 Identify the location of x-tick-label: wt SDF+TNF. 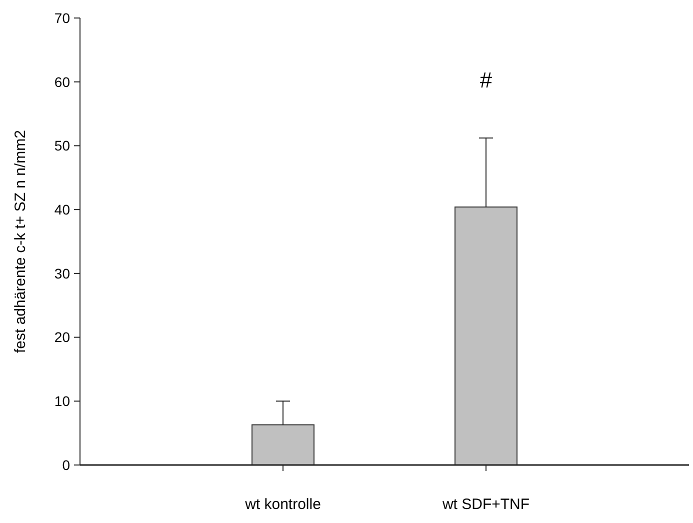
(485, 504).